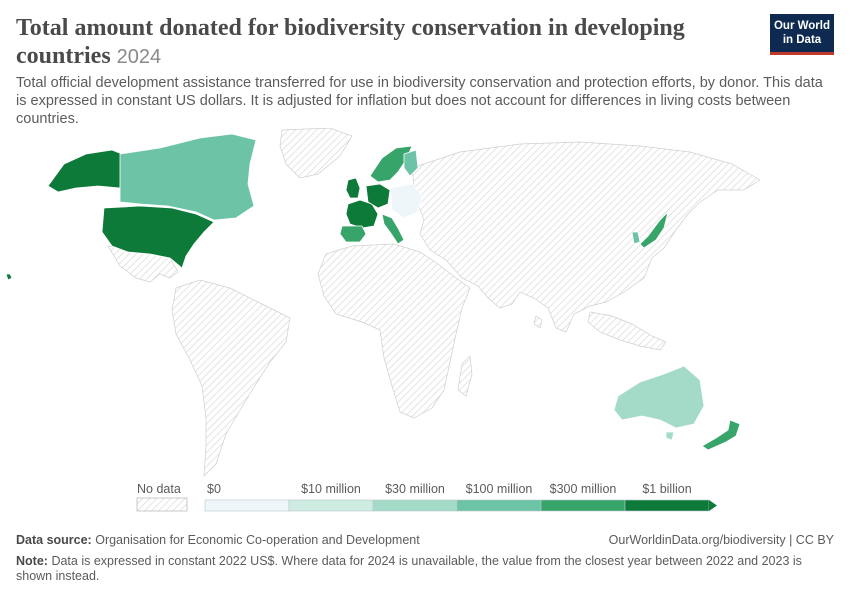 The height and width of the screenshot is (600, 850). Describe the element at coordinates (159, 489) in the screenshot. I see `no-data-label: No data` at that location.